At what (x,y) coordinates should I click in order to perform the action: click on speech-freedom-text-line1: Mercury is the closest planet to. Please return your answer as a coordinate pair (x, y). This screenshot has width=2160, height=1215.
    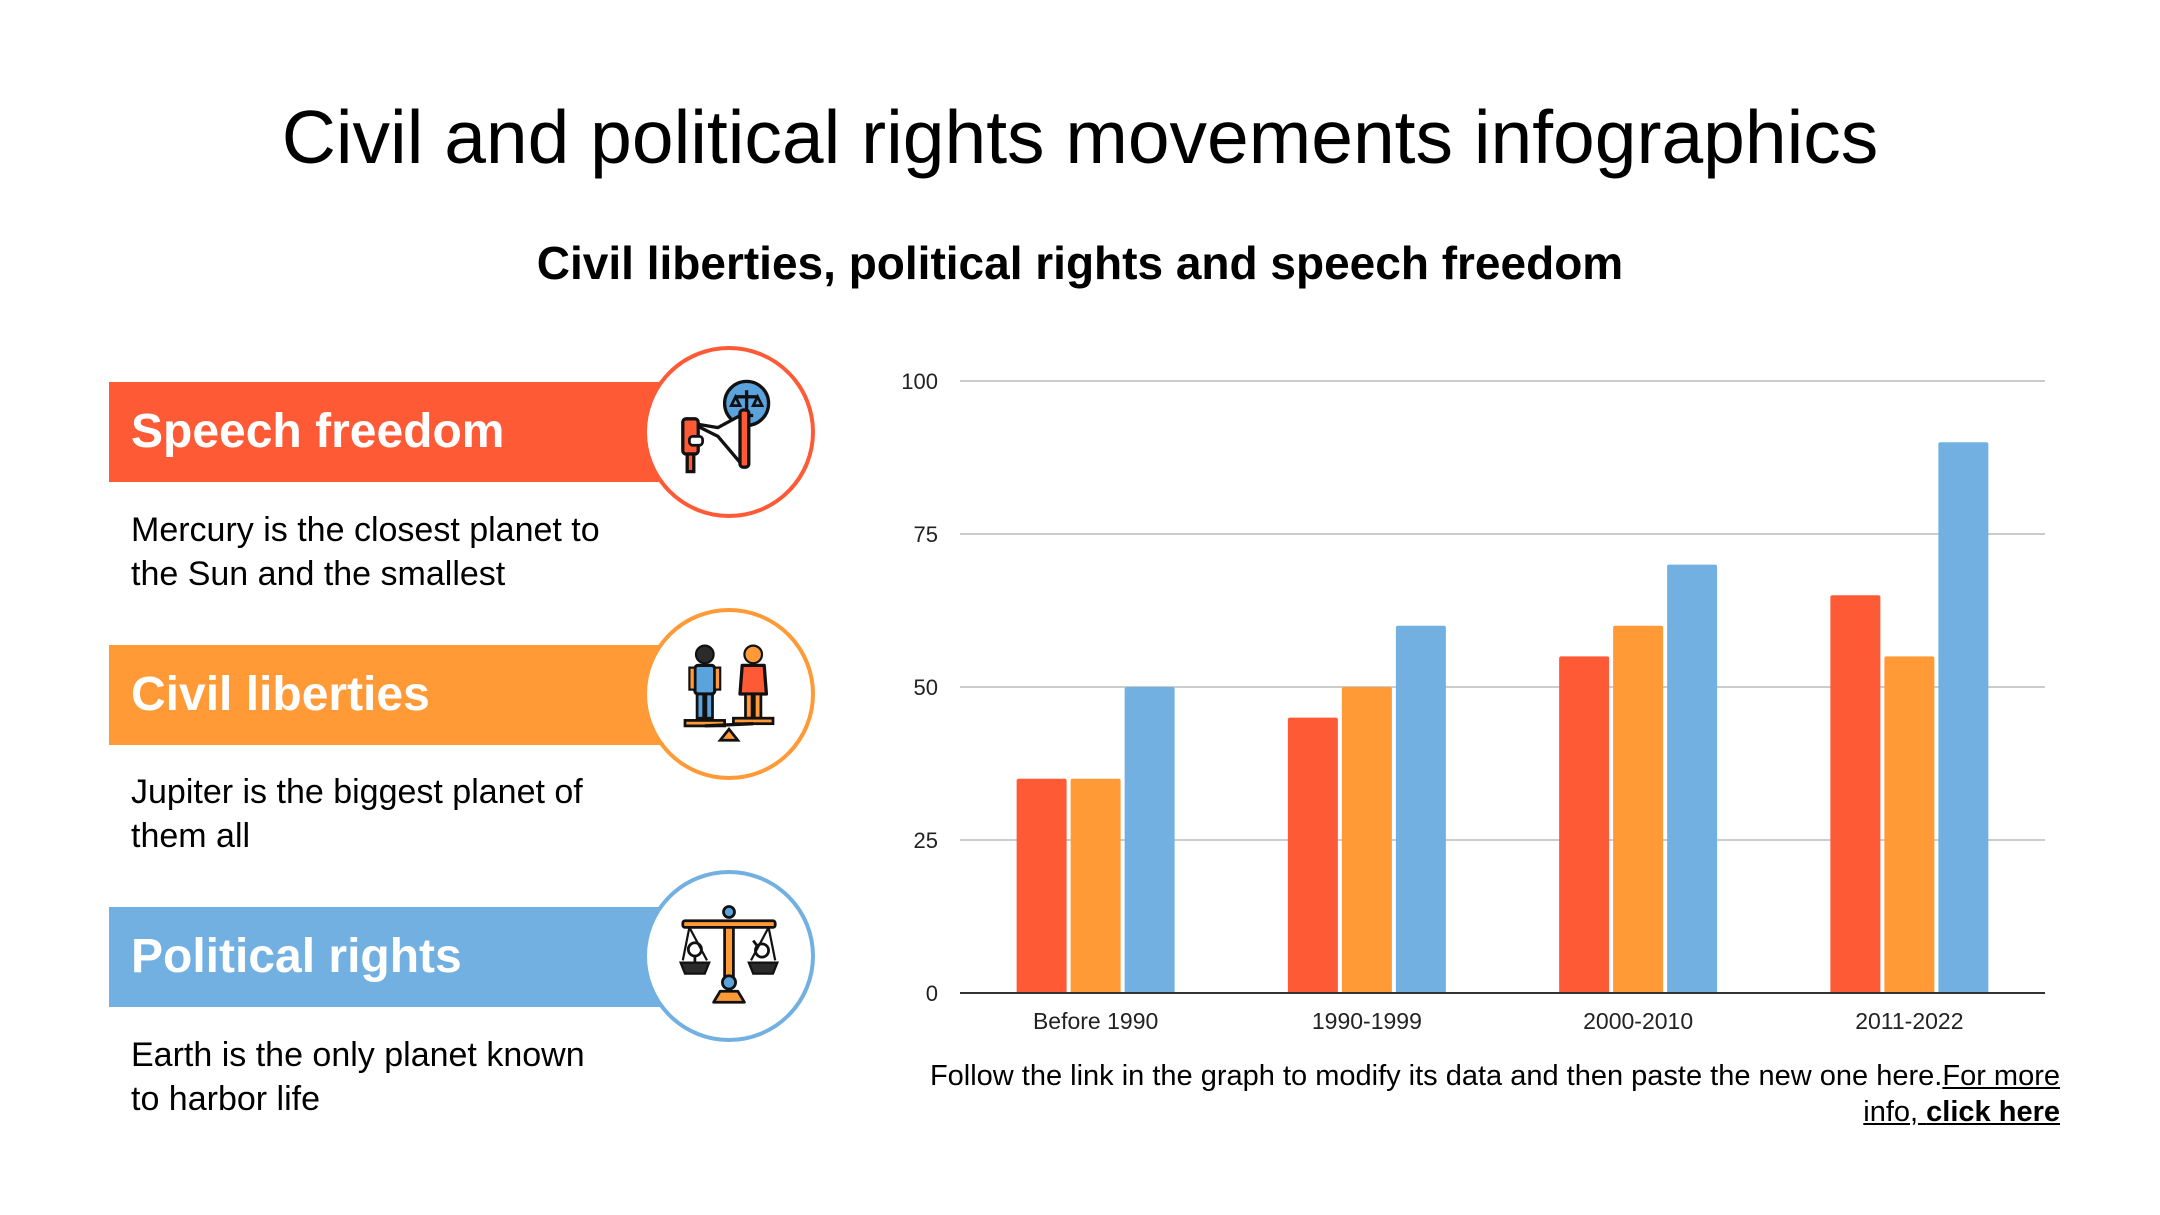
    Looking at the image, I should click on (365, 530).